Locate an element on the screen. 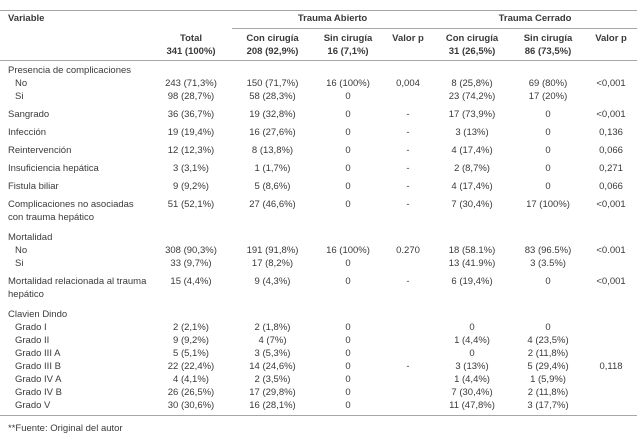 This screenshot has height=437, width=637. column-header-line1: Con cirugía is located at coordinates (472, 38).